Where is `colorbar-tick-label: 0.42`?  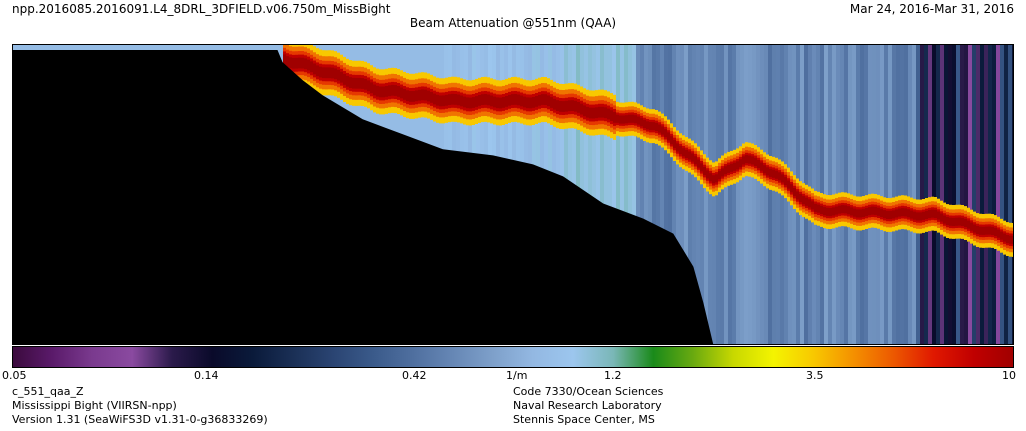
colorbar-tick-label: 0.42 is located at coordinates (414, 375).